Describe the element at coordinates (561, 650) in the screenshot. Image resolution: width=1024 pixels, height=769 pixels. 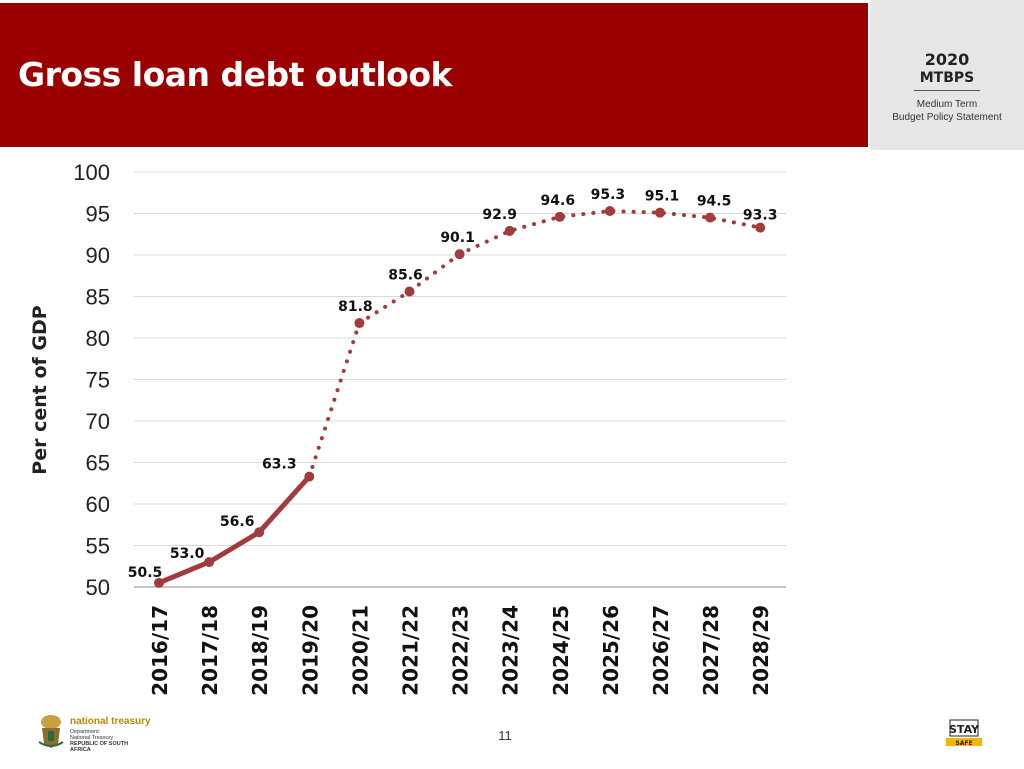
I see `x-tick-label: 2024/25` at that location.